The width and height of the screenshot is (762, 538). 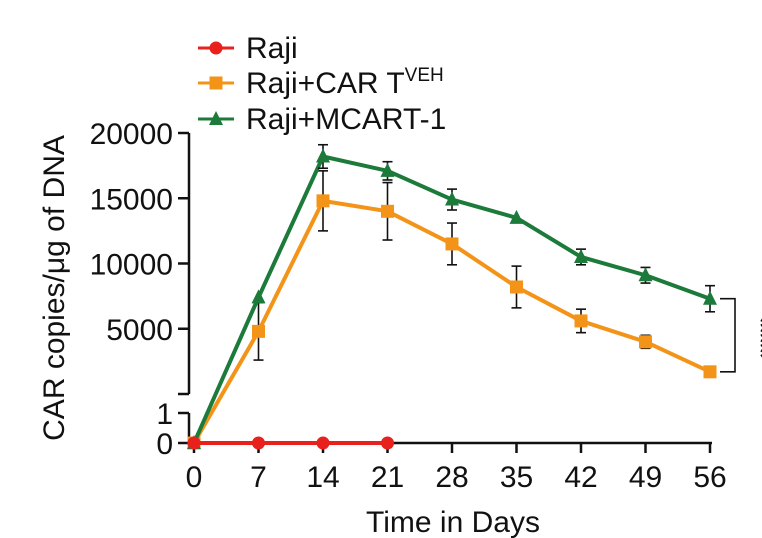 I want to click on legend-item-mcart: Raji+MCART-1, so click(x=322, y=119).